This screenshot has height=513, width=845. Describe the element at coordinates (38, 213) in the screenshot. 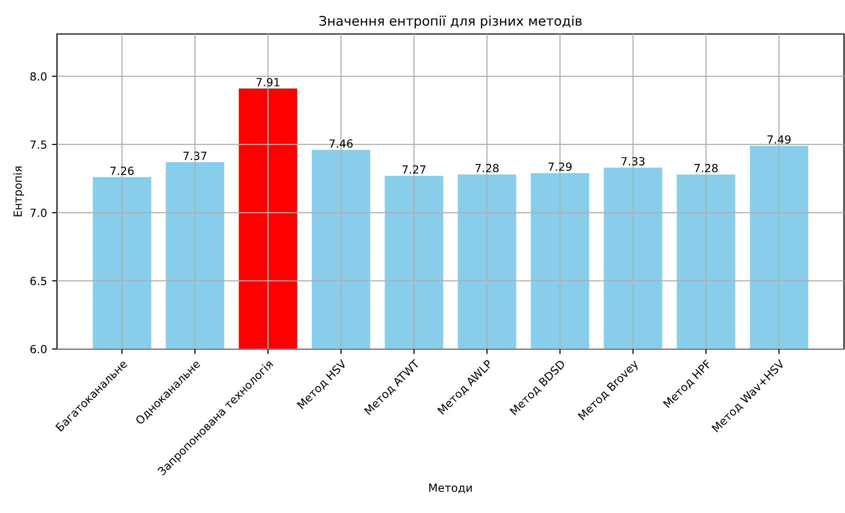

I see `y-tick-label: 7.0` at that location.